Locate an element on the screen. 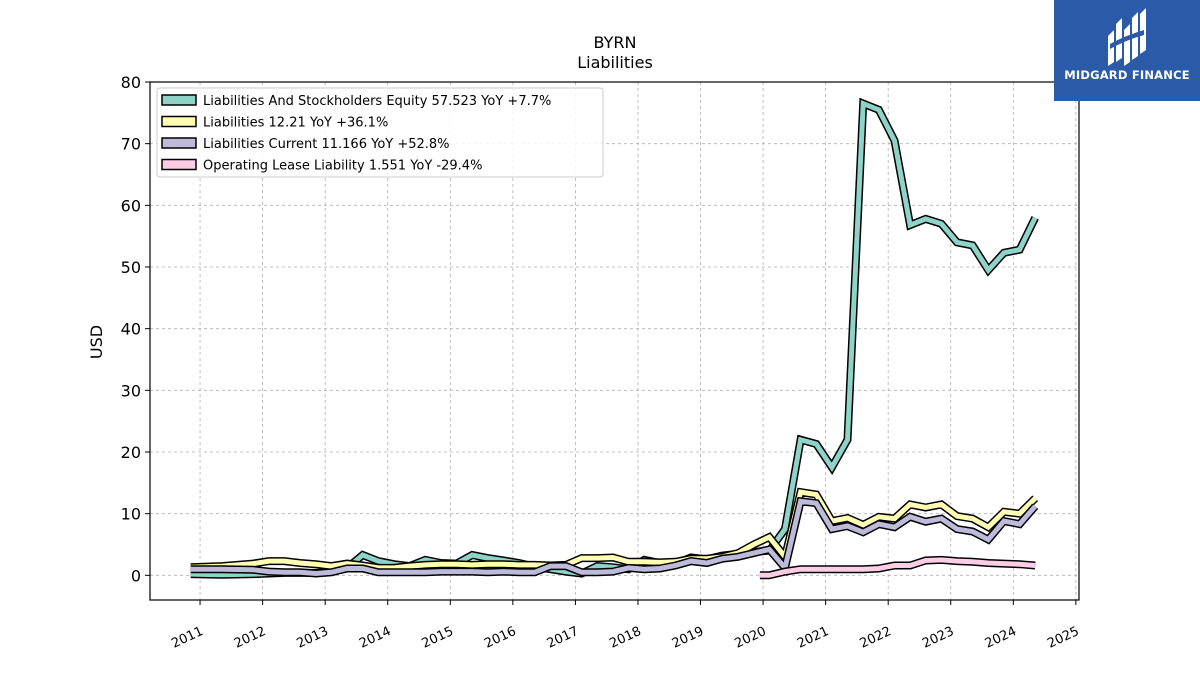 This screenshot has width=1200, height=675. legend-entry-1: Liabilities 12.21 YoY +36.1% is located at coordinates (295, 123).